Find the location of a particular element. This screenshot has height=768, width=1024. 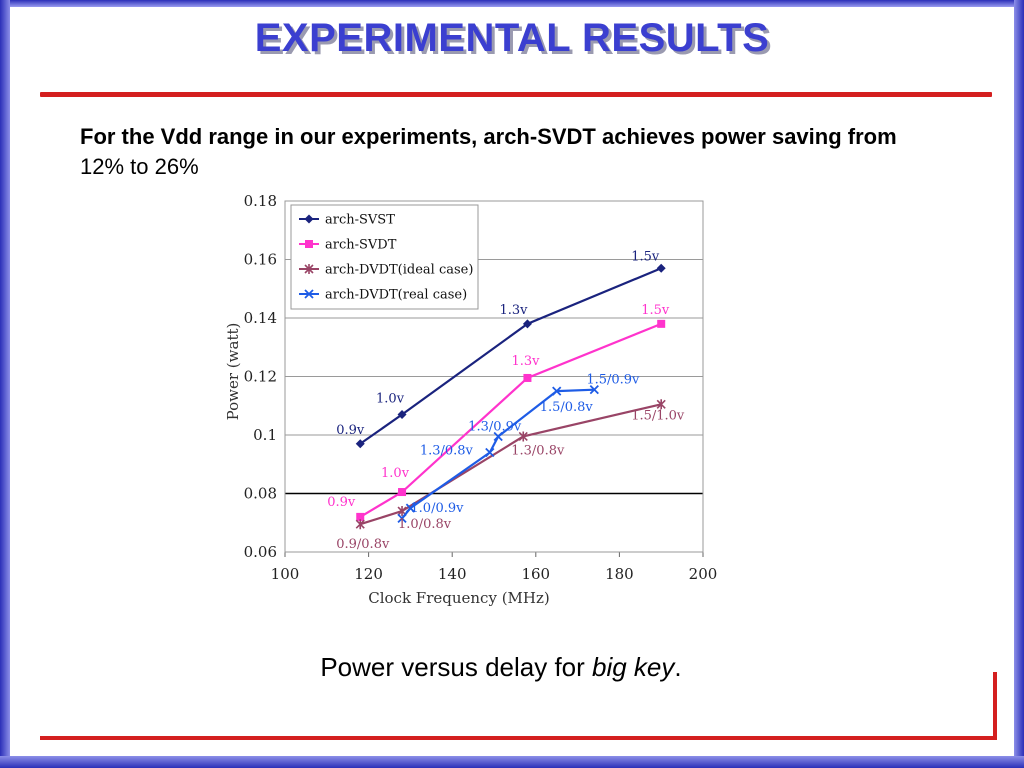

y-tick-label: 0.12 is located at coordinates (260, 377).